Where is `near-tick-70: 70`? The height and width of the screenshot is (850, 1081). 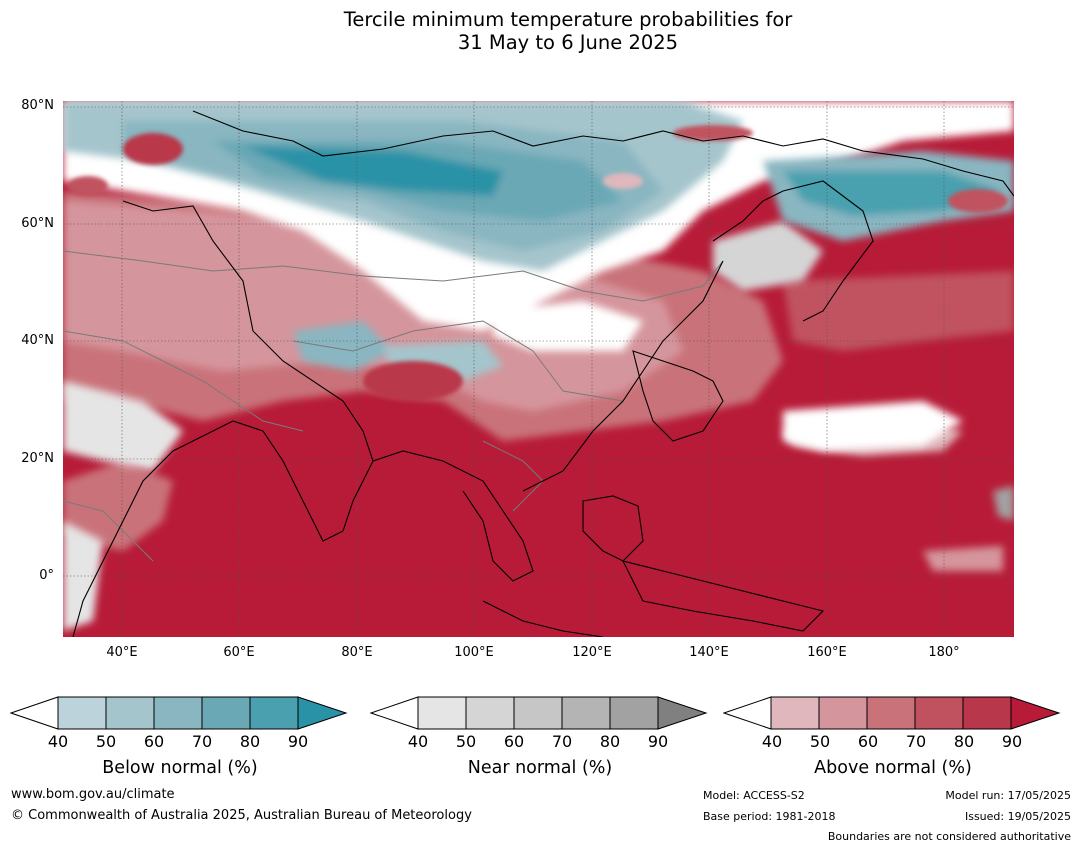 near-tick-70: 70 is located at coordinates (562, 741).